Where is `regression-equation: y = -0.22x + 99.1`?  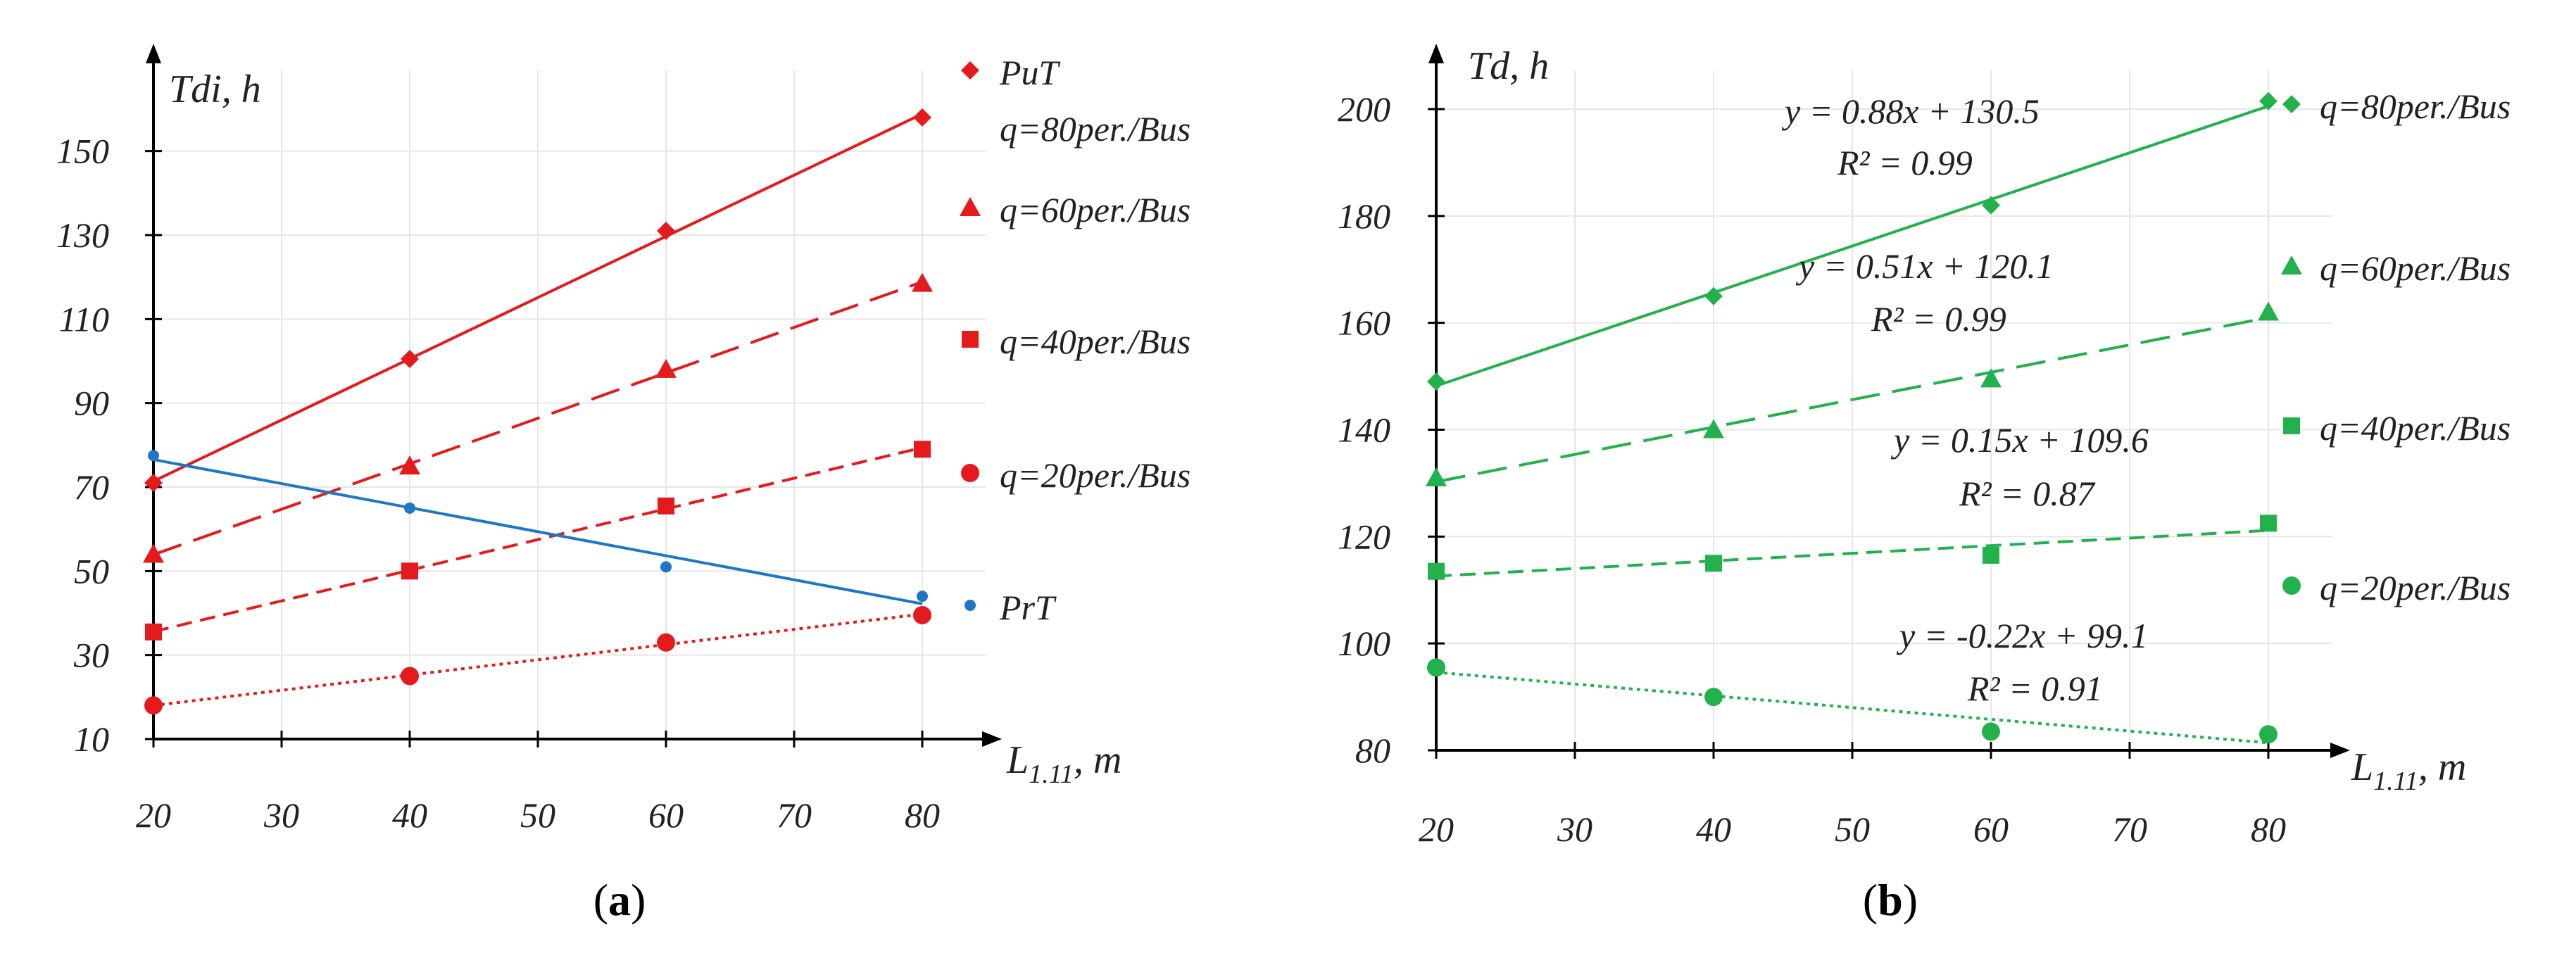
regression-equation: y = -0.22x + 99.1 is located at coordinates (2023, 635).